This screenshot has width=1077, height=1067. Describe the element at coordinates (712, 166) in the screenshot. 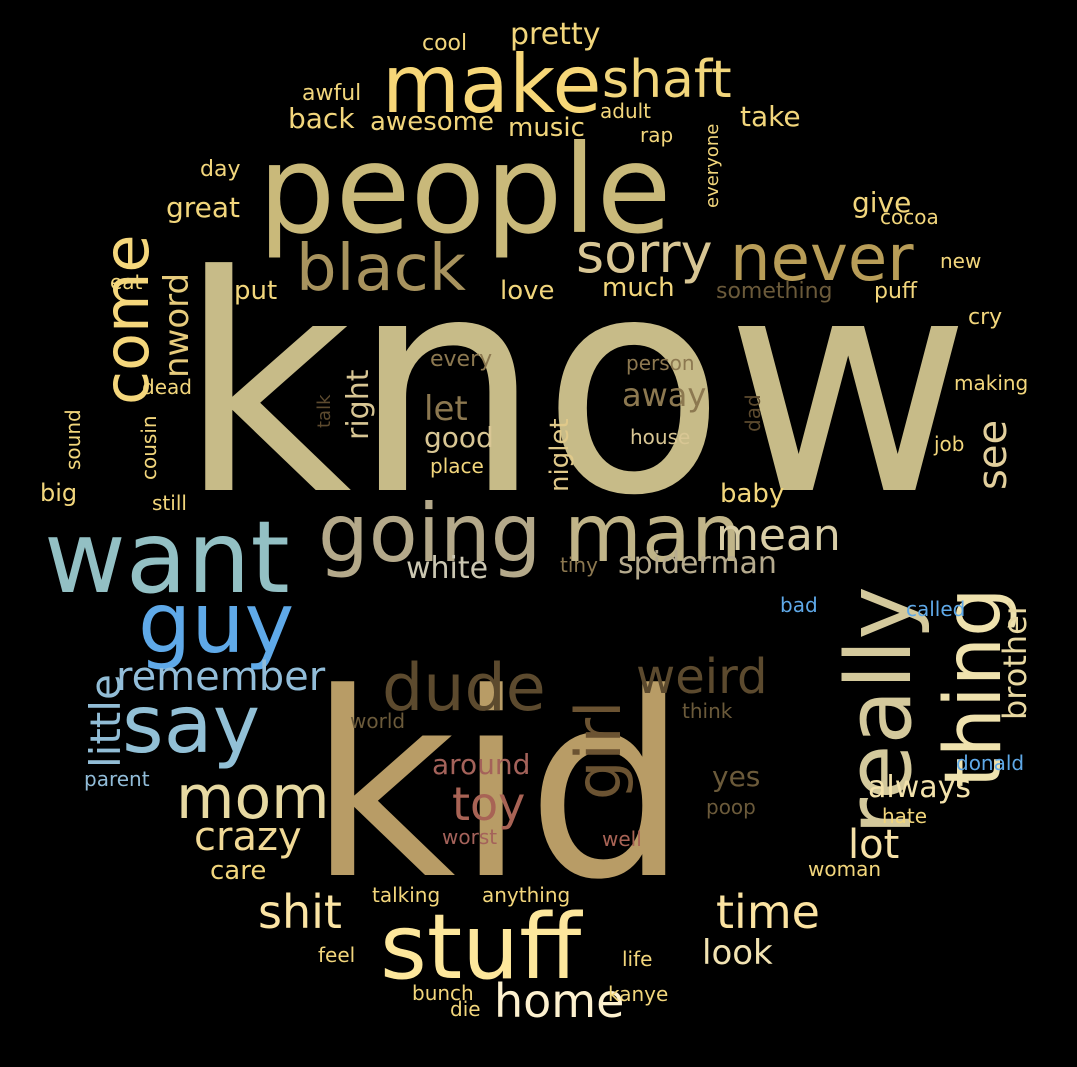

I see `word-everyone: everyone` at that location.